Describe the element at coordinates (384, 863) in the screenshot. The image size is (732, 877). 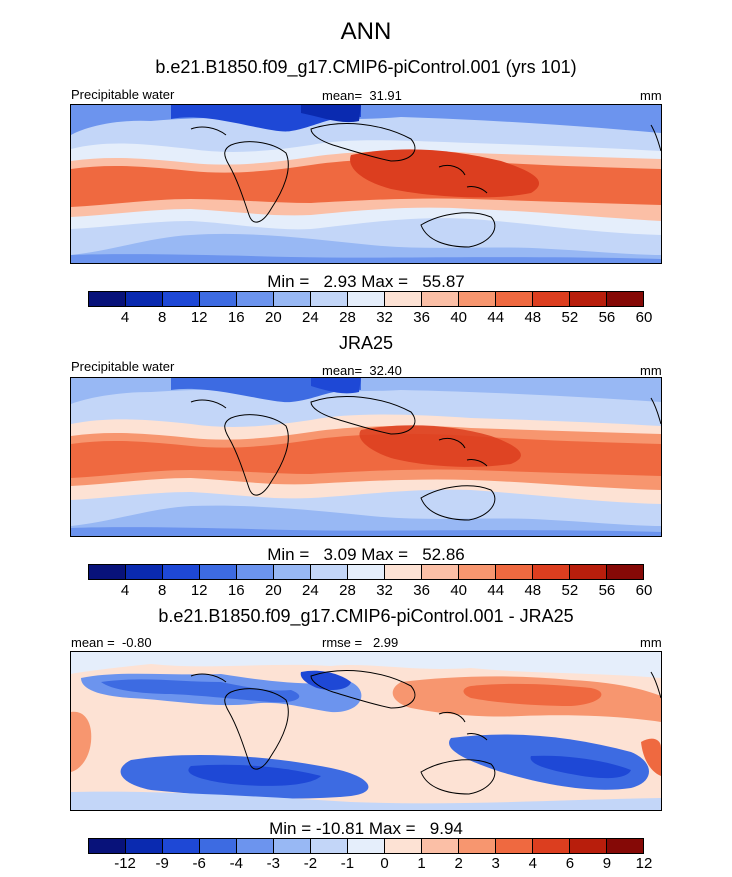
I see `colorbar-tick-label: 0` at that location.